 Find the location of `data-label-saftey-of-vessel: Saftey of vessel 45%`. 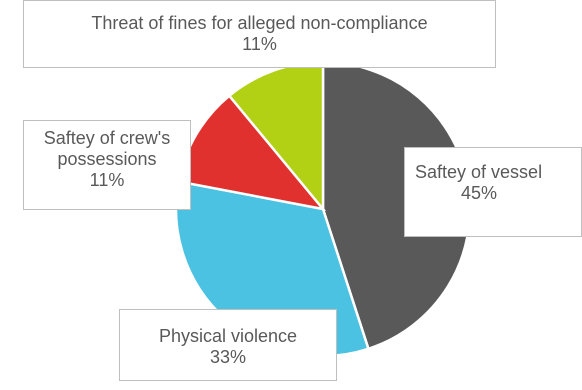

data-label-saftey-of-vessel: Saftey of vessel 45% is located at coordinates (493, 192).